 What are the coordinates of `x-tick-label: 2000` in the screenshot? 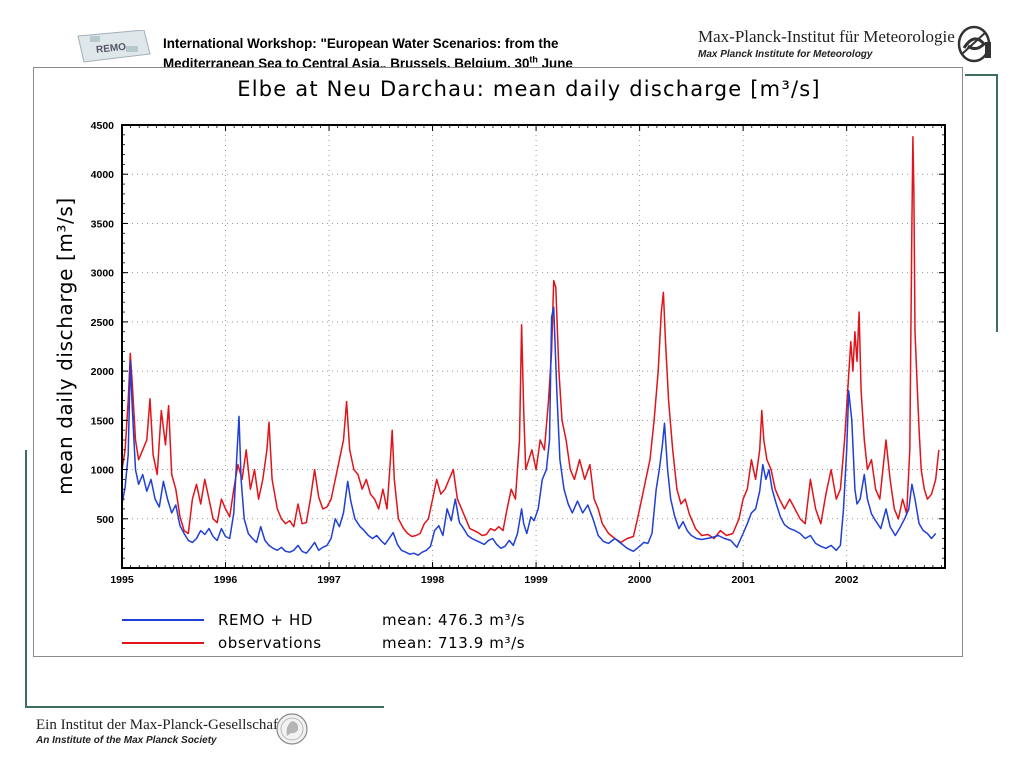 It's located at (640, 580).